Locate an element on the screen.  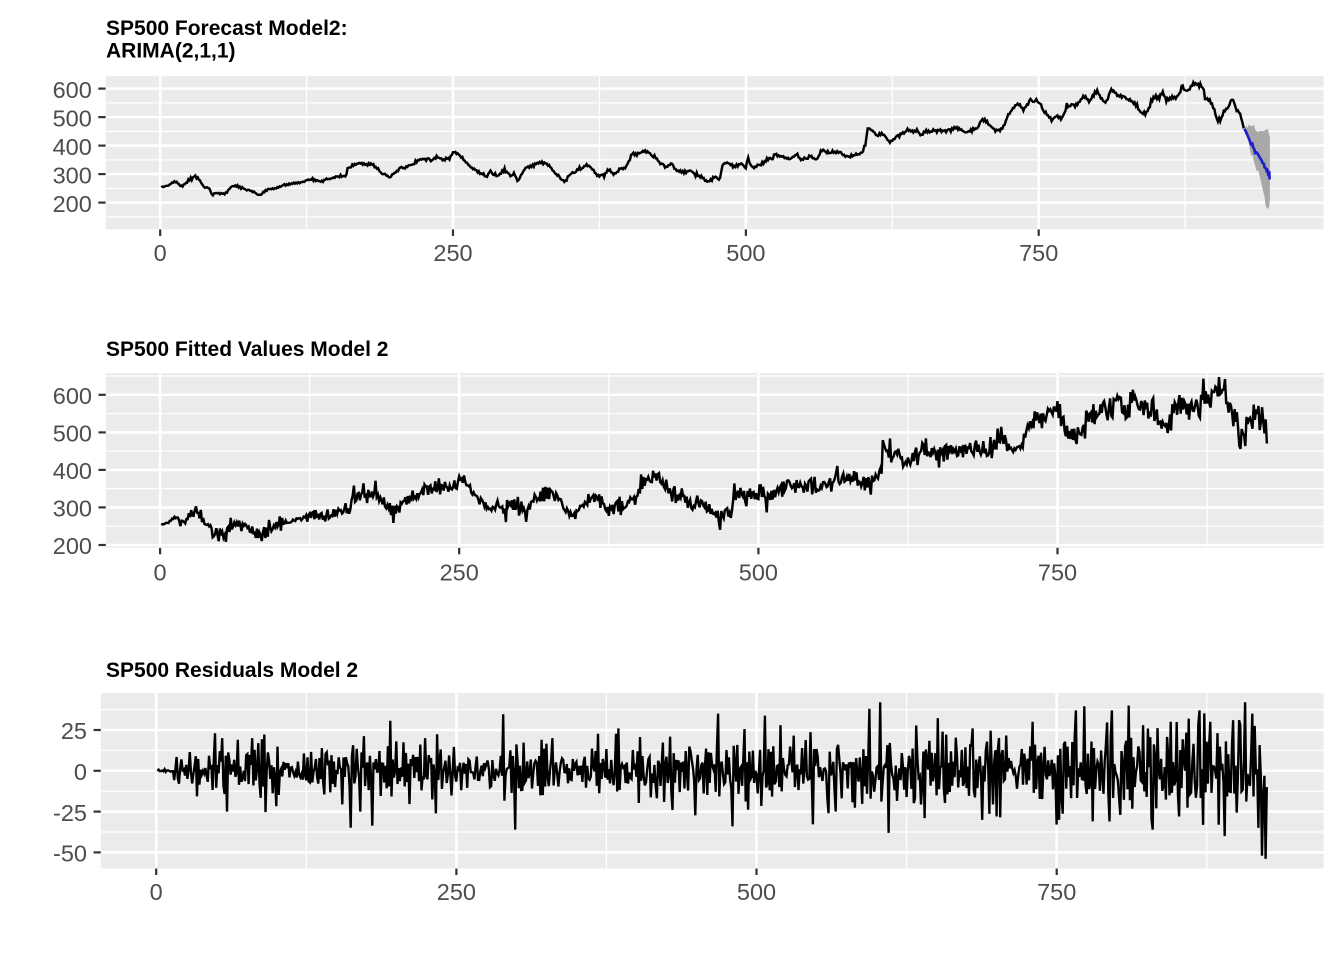
svg-text: -25 is located at coordinates (70, 813).